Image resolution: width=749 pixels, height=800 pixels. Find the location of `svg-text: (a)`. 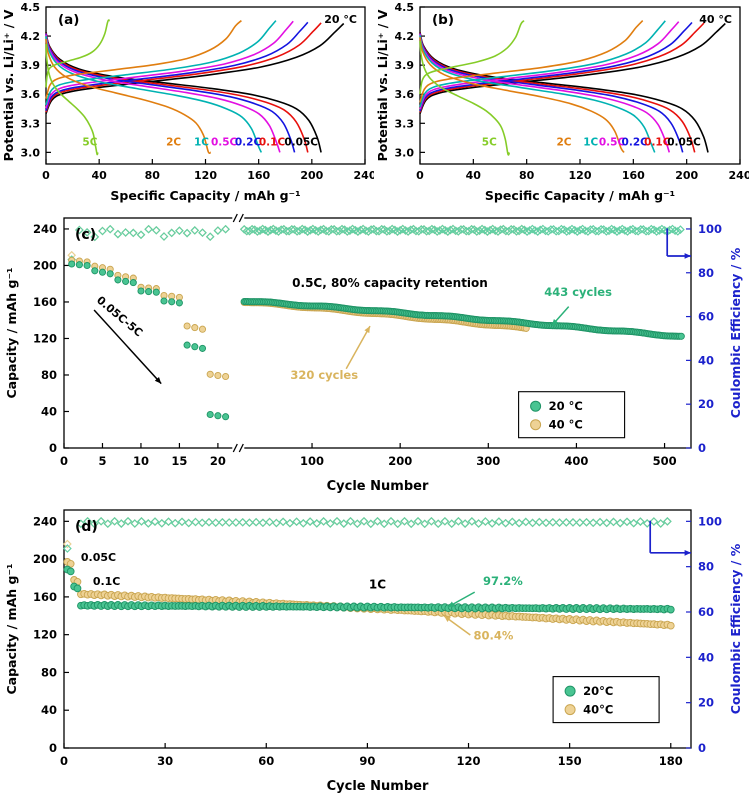

svg-text: (a) is located at coordinates (68, 20).